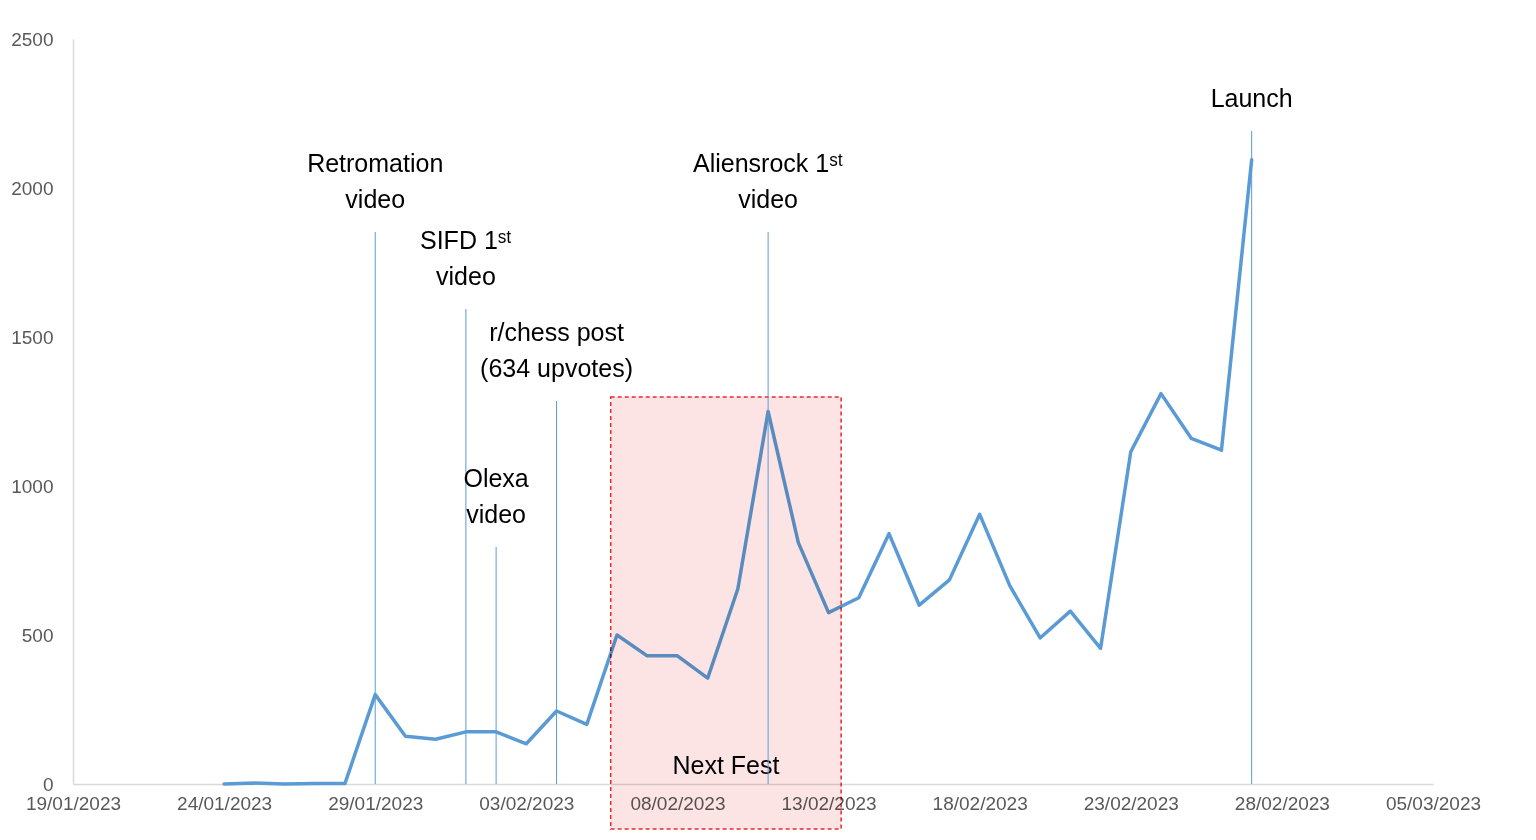  What do you see at coordinates (829, 803) in the screenshot?
I see `x-tick-label: 13/02/2023` at bounding box center [829, 803].